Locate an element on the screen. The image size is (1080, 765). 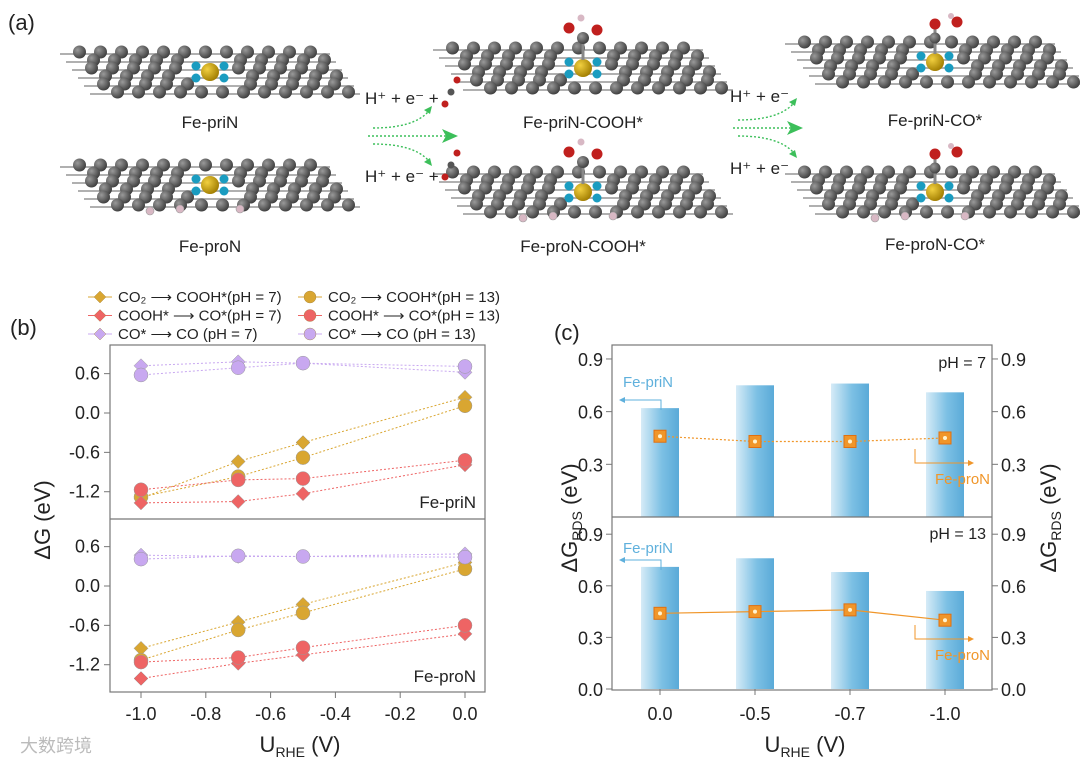
y-axis-title-left: ΔGRDS (eV) is located at coordinates (571, 517).